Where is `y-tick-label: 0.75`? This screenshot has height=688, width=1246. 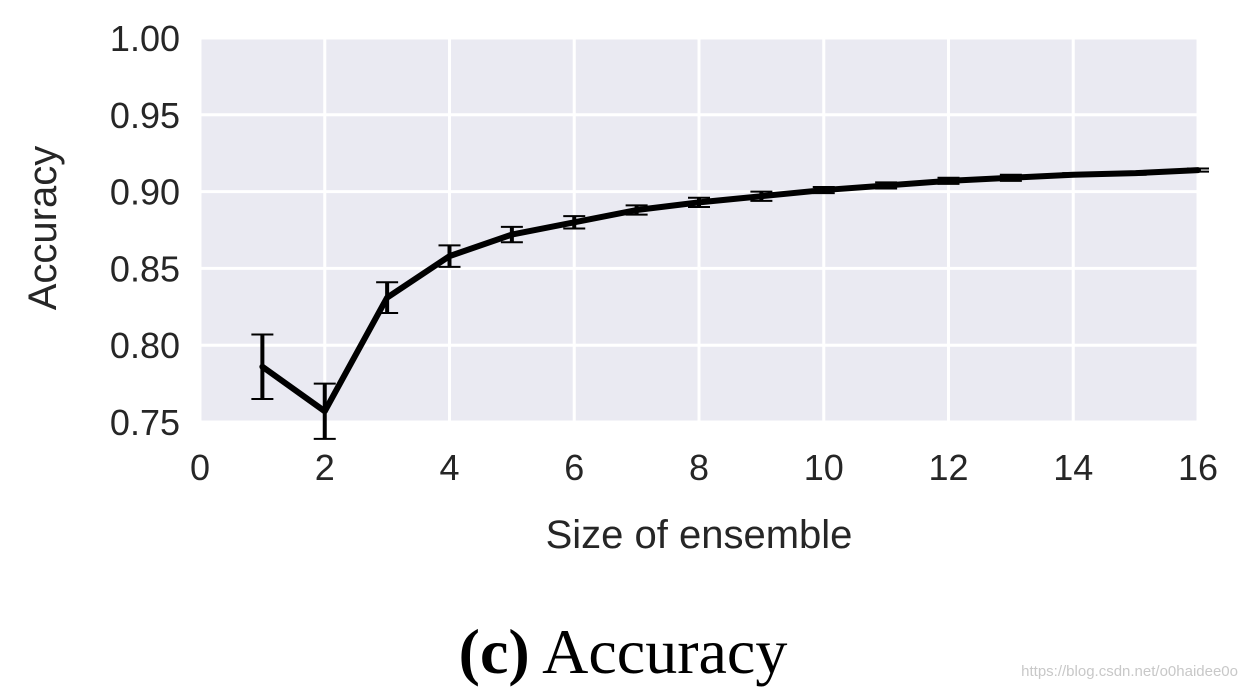
y-tick-label: 0.75 is located at coordinates (145, 422).